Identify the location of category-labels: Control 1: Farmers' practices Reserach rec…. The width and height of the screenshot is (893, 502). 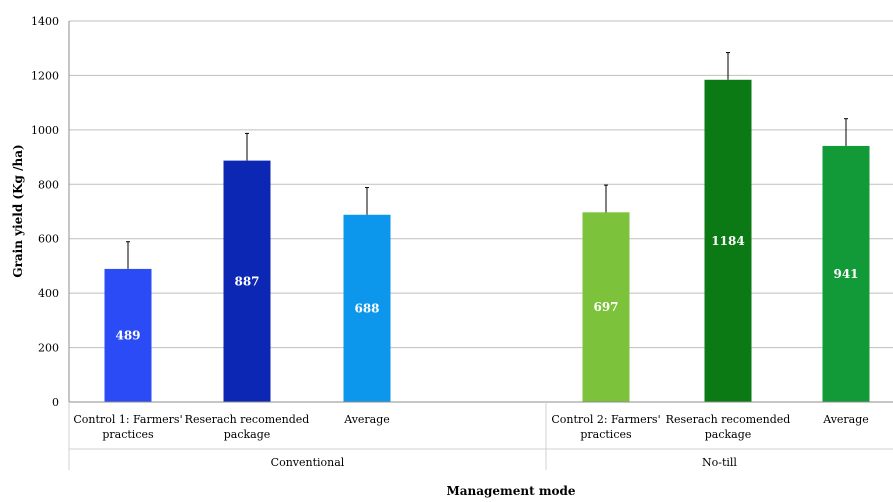
(470, 427).